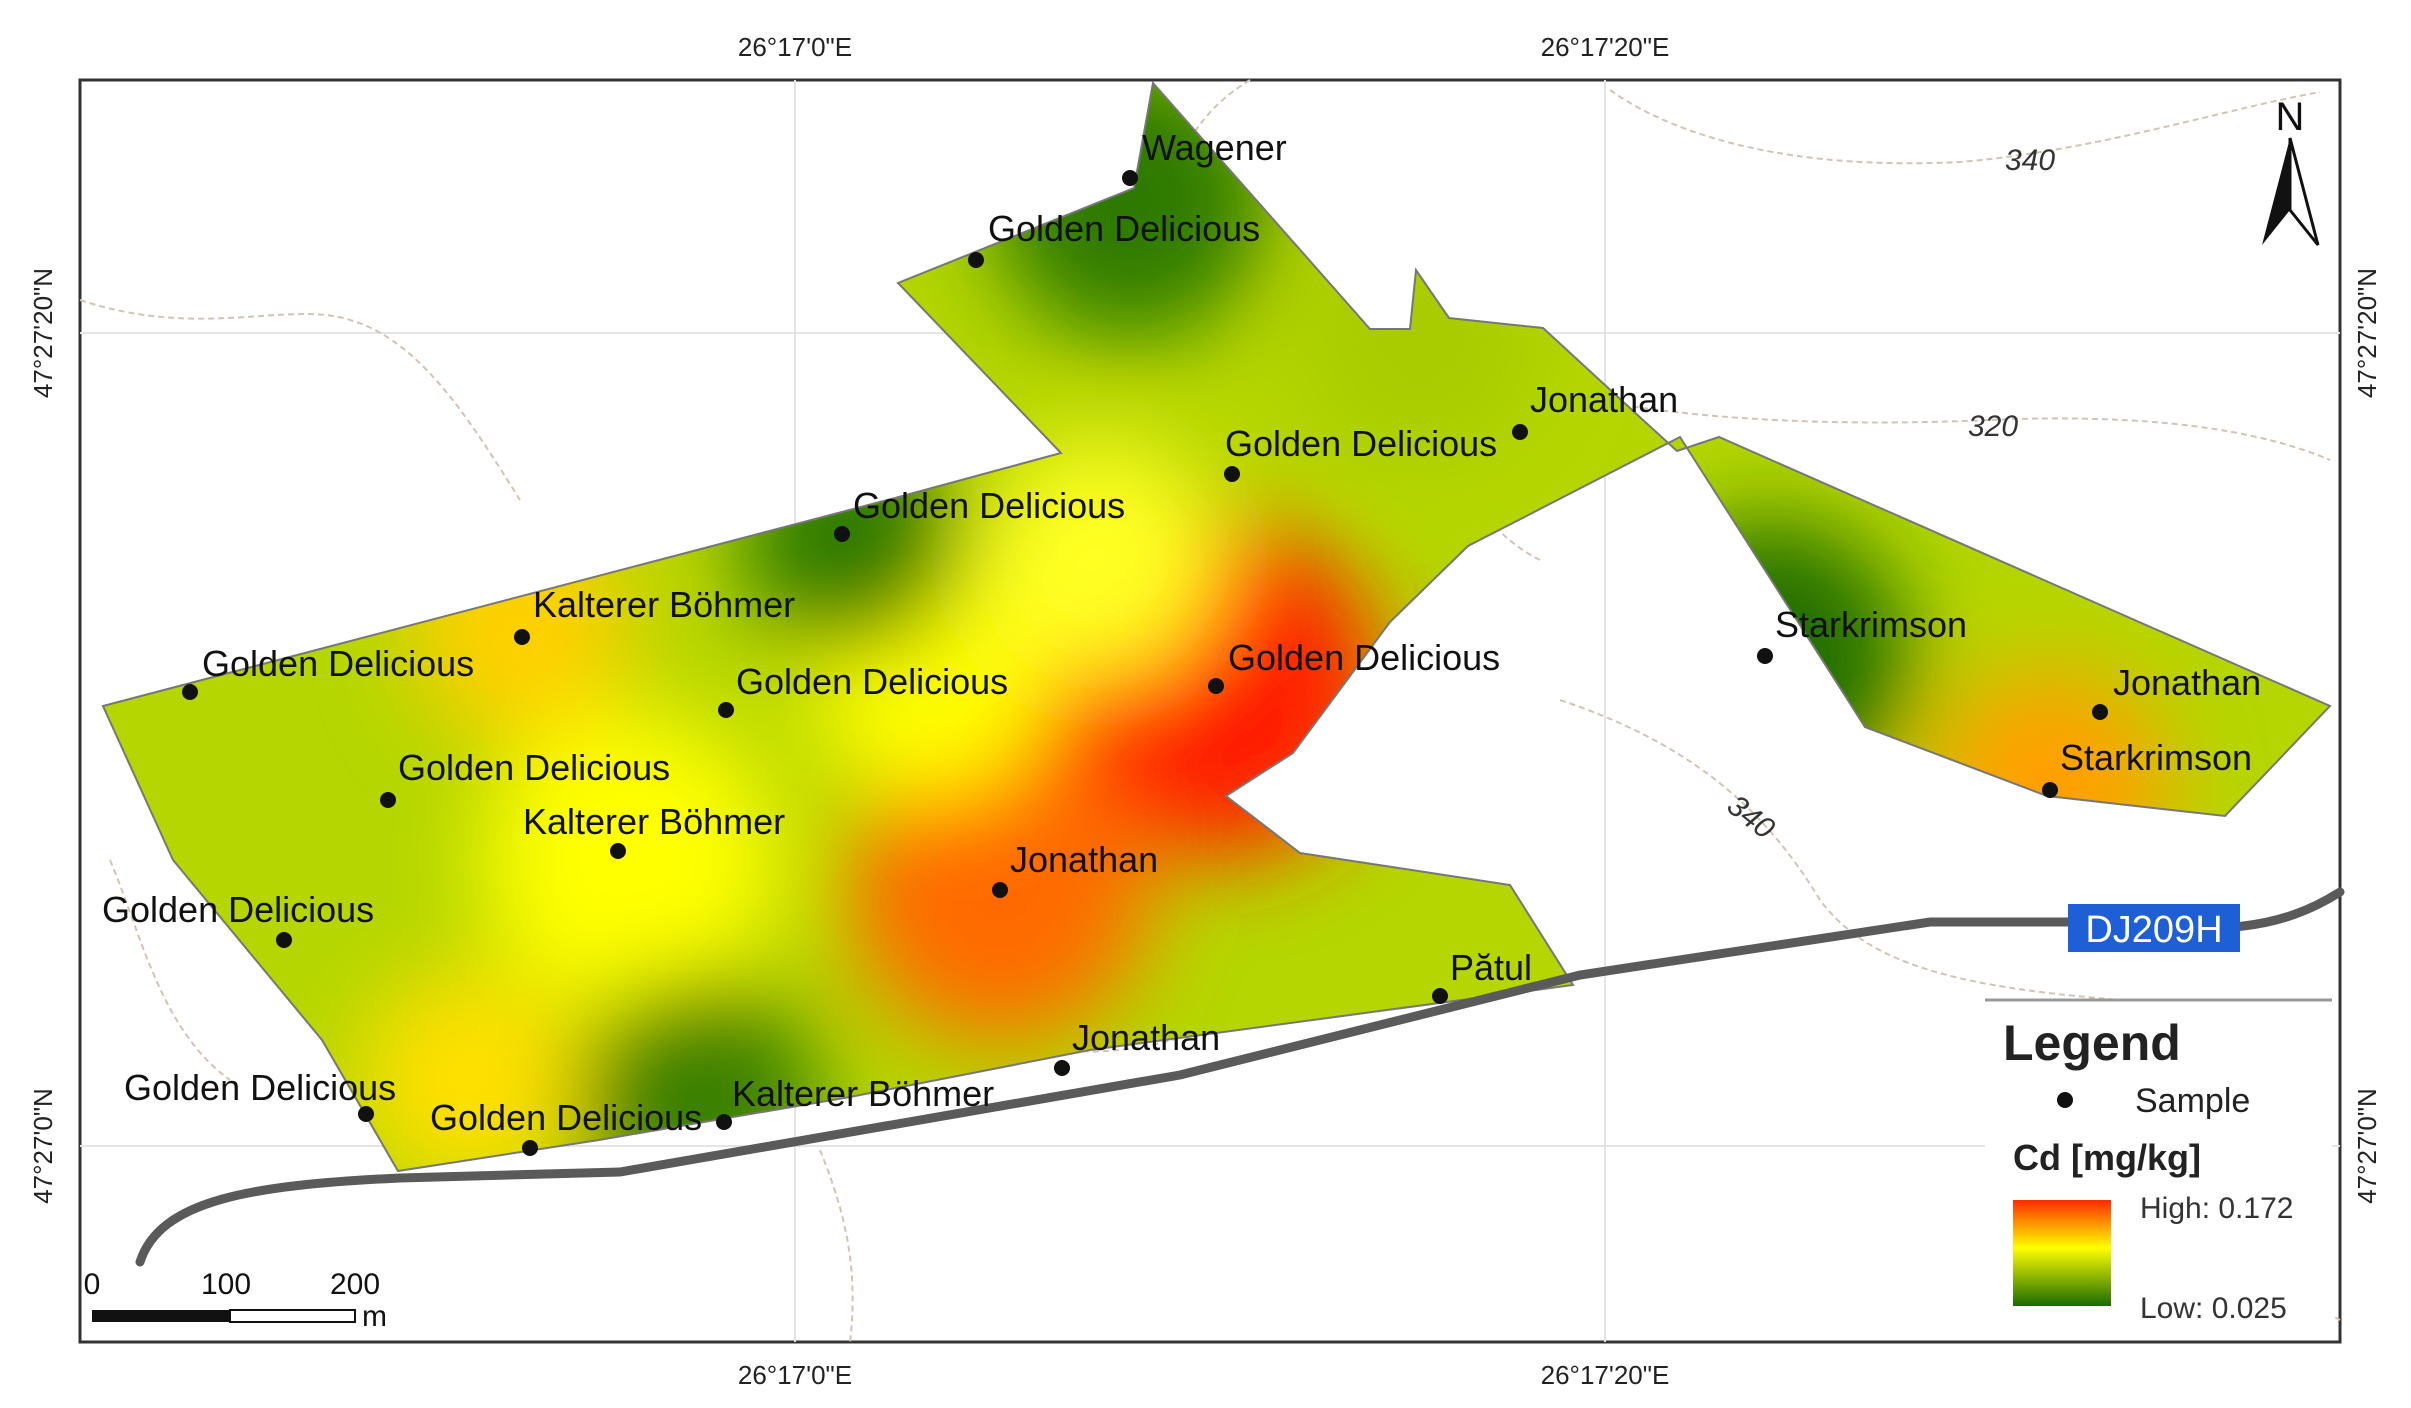 The image size is (2411, 1408). What do you see at coordinates (2062, 1253) in the screenshot?
I see `legend-color-ramp` at bounding box center [2062, 1253].